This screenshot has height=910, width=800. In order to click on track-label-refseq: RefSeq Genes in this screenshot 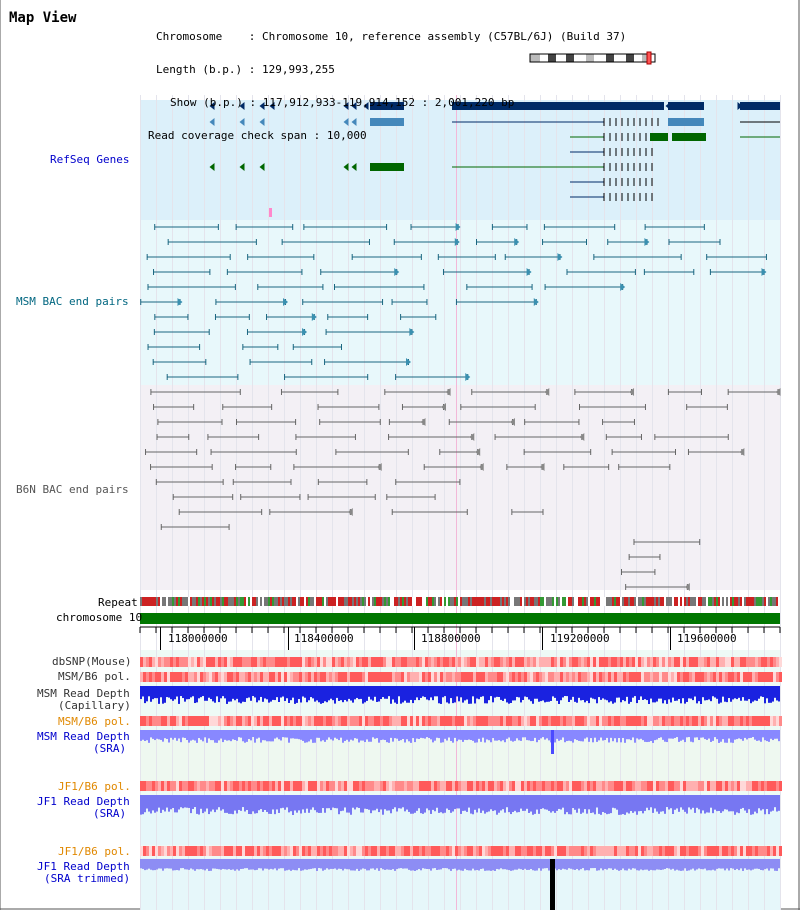, I will do `click(90, 159)`.